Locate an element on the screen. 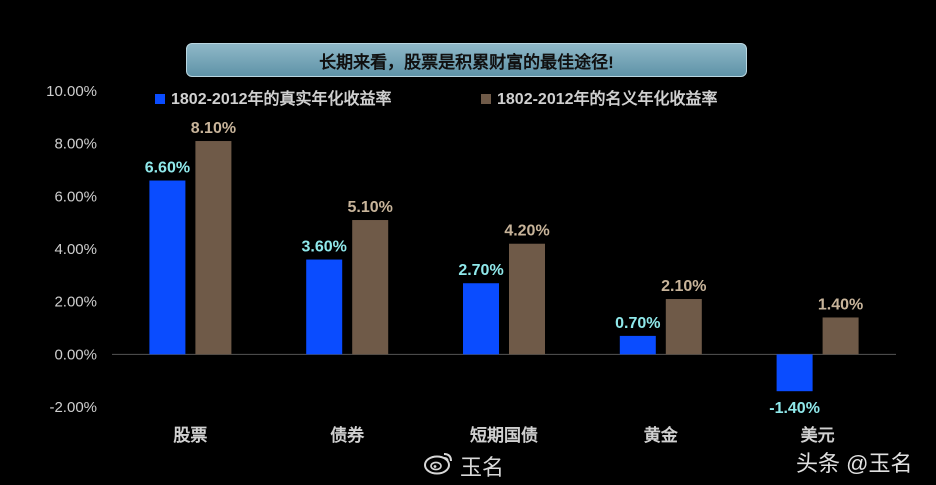 This screenshot has width=936, height=485. legend: 1802-2012年的真实年化收益率 1802-2012年的名义年化收益率 is located at coordinates (436, 98).